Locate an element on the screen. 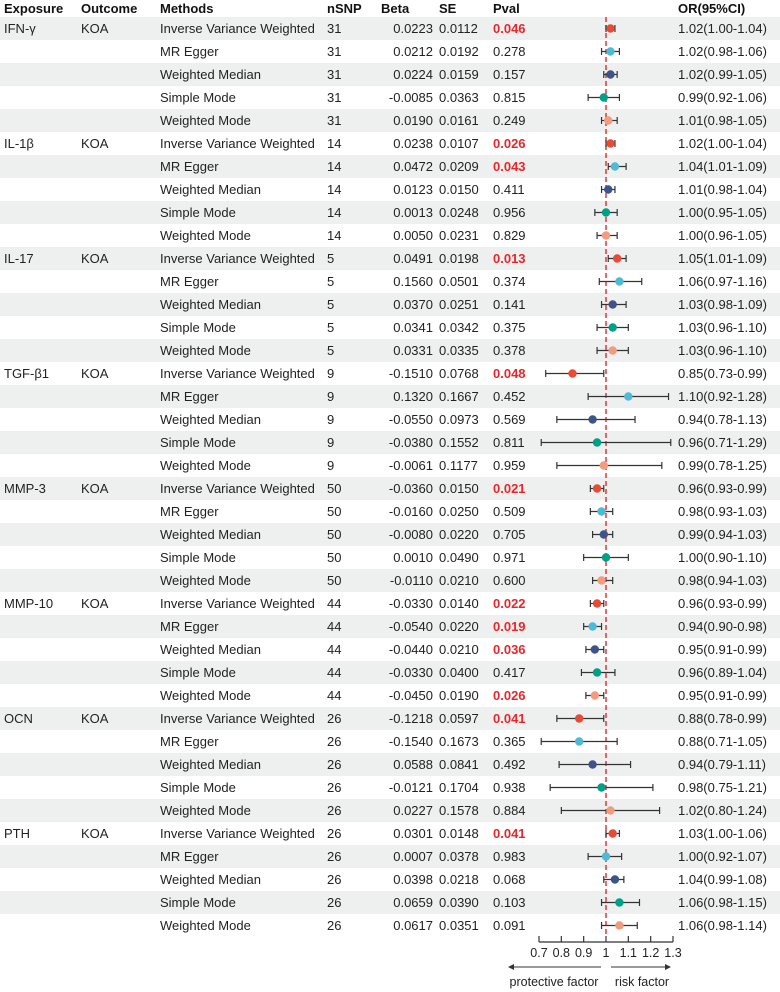  or-ci-cell: 0.99(0.92-1.06) is located at coordinates (722, 97).